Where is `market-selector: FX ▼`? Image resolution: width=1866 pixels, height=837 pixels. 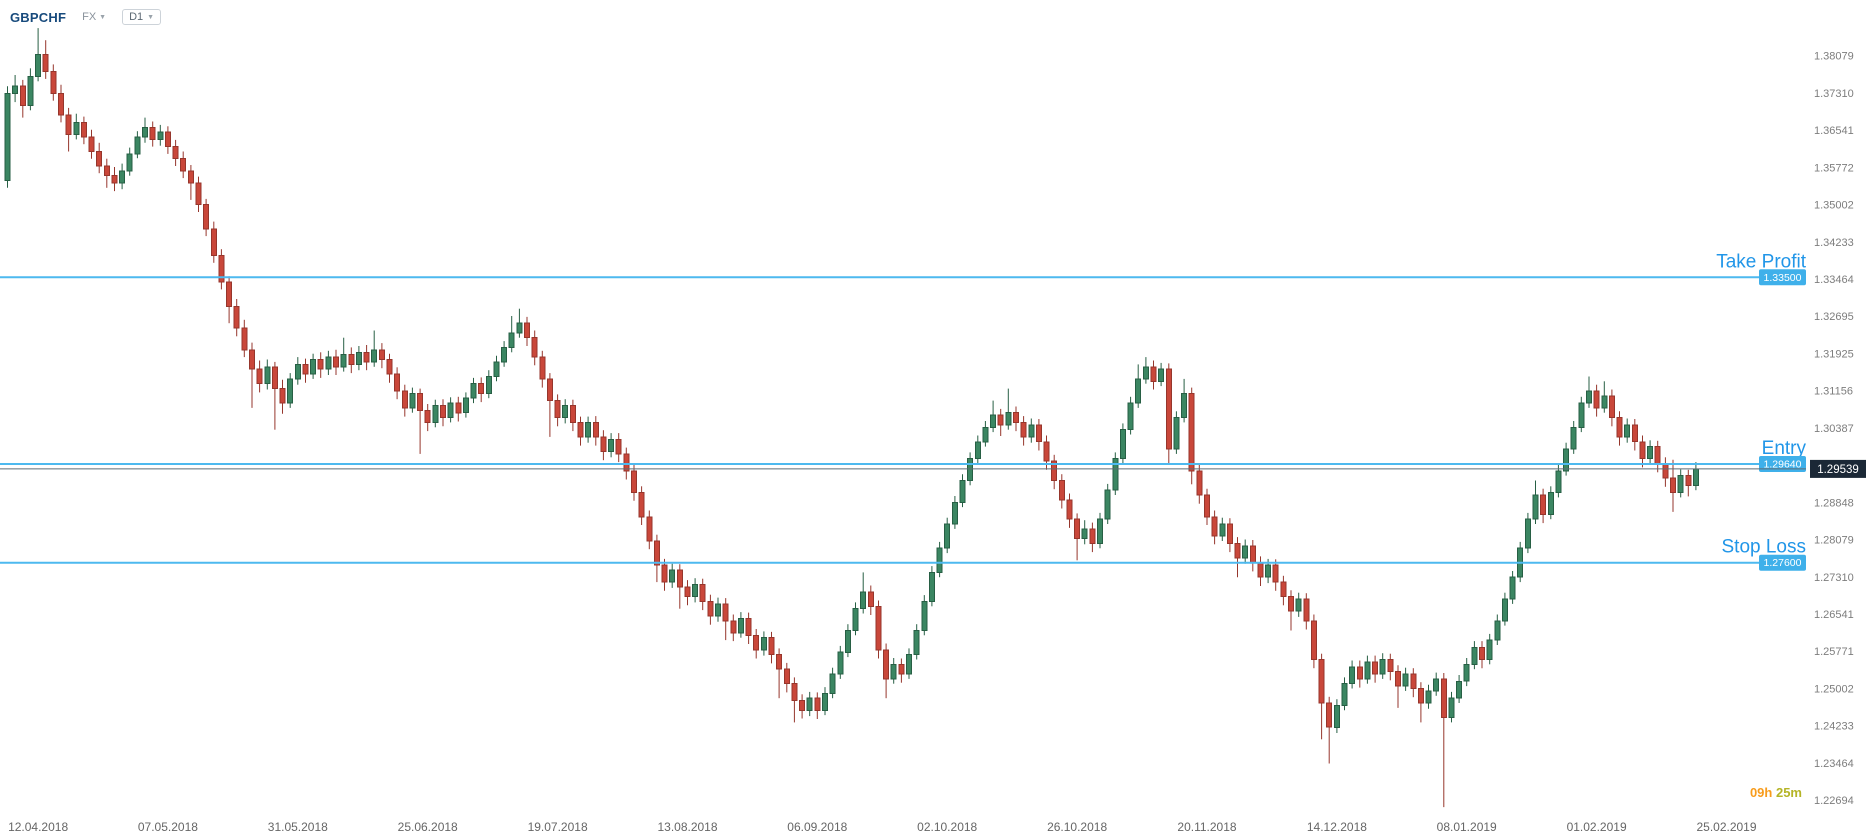
market-selector: FX ▼ is located at coordinates (94, 17).